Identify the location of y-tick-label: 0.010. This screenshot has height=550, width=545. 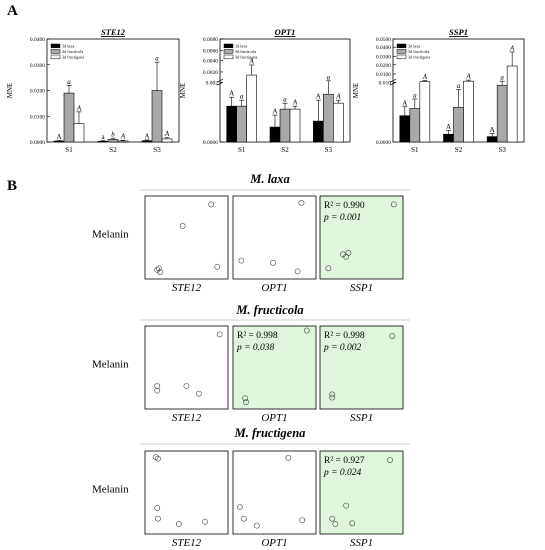
(385, 83).